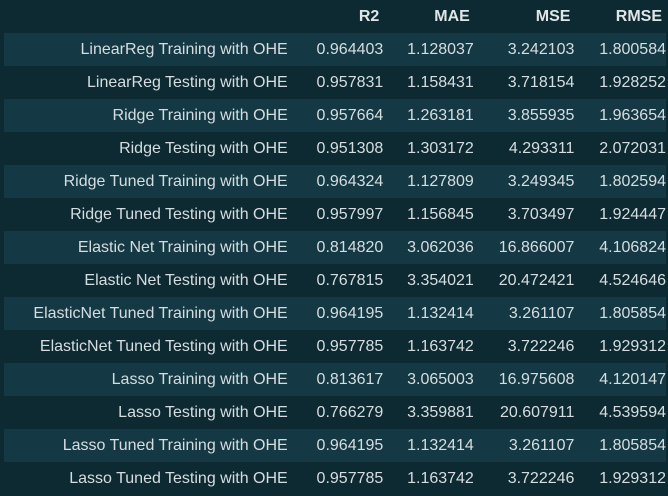 The image size is (668, 496). I want to click on cell-mae: 3.065003, so click(440, 379).